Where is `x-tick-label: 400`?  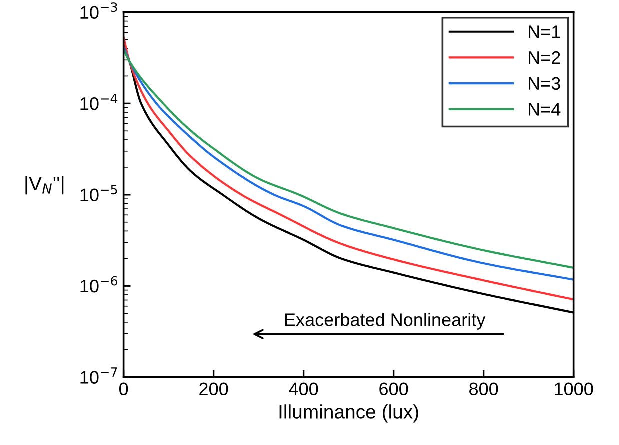
x-tick-label: 400 is located at coordinates (303, 389).